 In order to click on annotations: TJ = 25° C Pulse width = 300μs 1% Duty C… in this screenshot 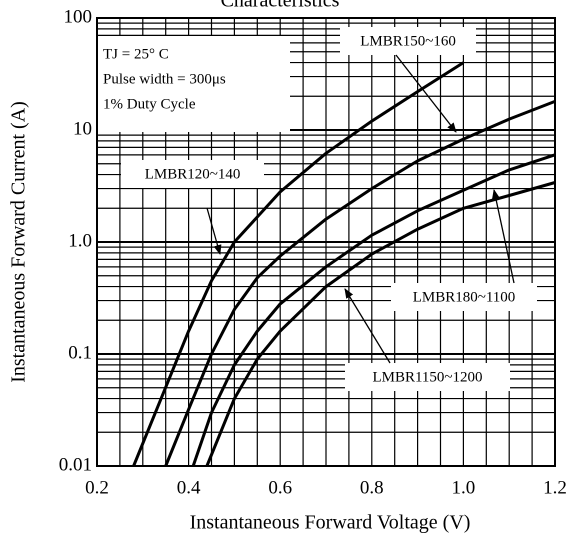, I will do `click(194, 84)`.